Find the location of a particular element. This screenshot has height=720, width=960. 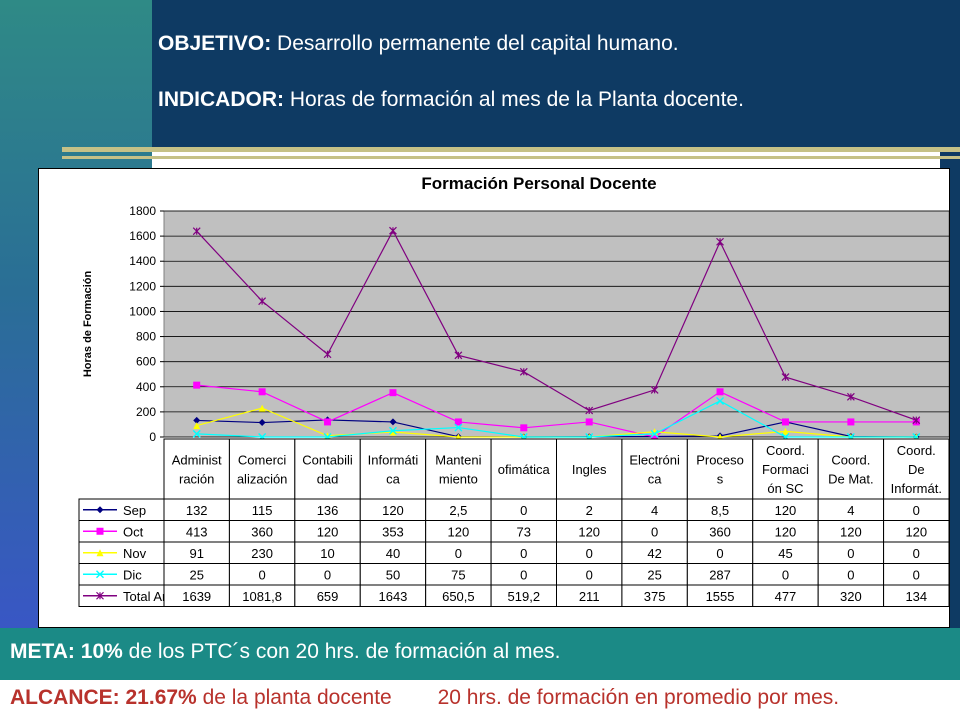

table-value: 2 is located at coordinates (589, 510).